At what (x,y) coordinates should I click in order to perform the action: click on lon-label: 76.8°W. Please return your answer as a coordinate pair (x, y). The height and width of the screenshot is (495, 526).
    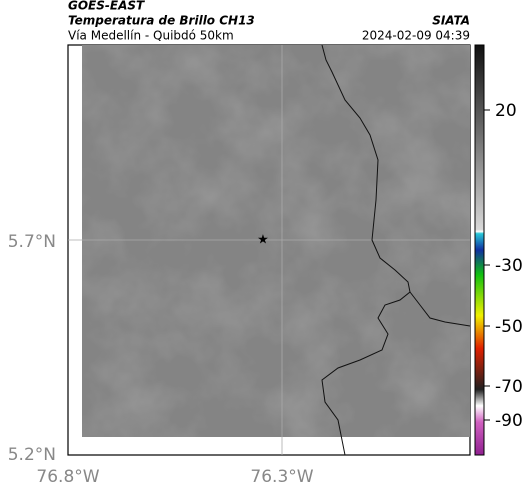
    Looking at the image, I should click on (67, 477).